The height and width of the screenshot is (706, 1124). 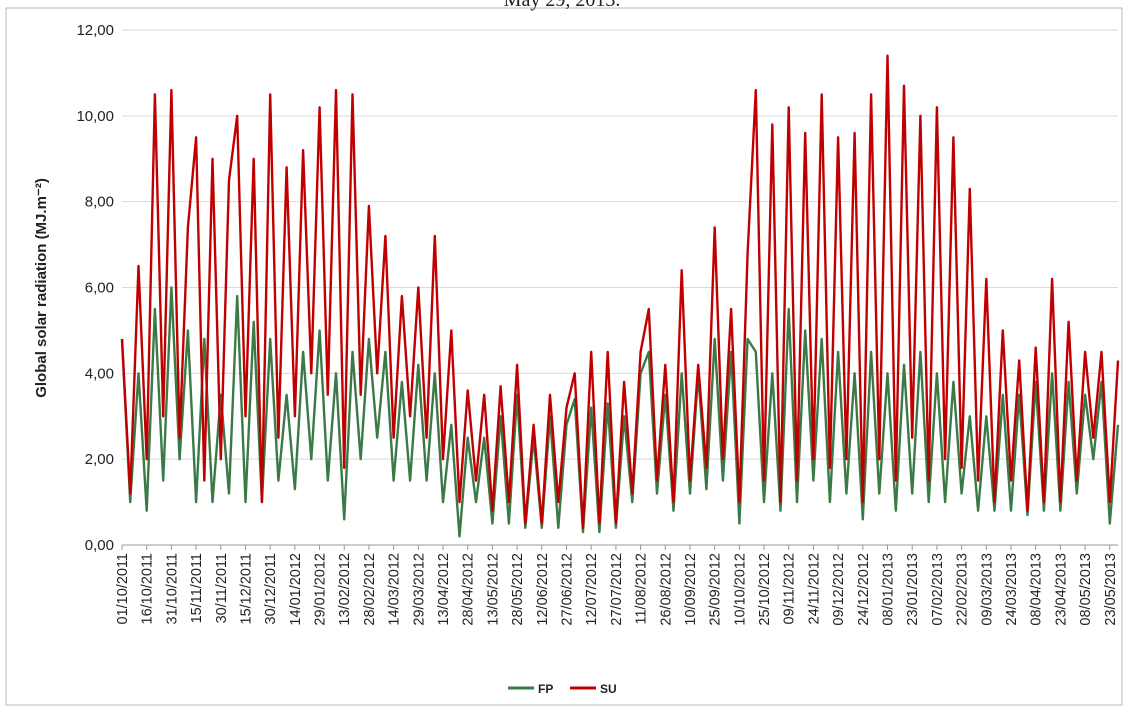 What do you see at coordinates (864, 589) in the screenshot?
I see `x-tick-label: 24/12/2012` at bounding box center [864, 589].